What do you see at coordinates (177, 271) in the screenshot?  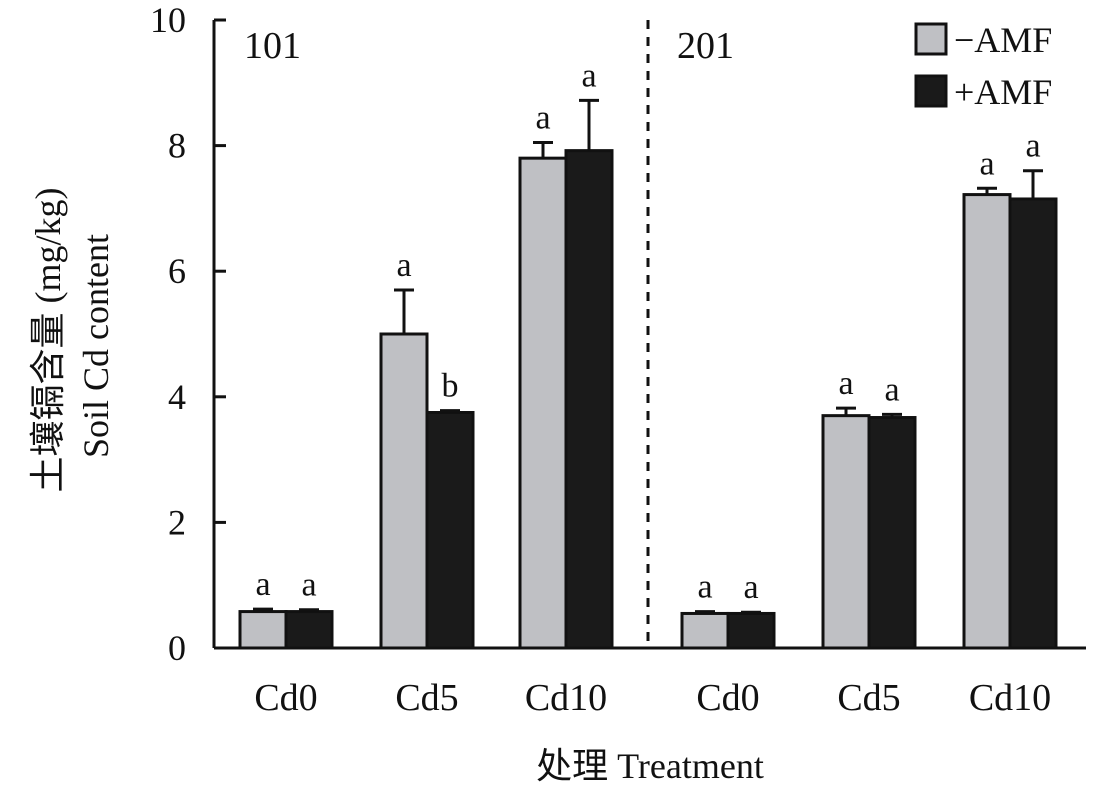 I see `y-tick-label: 6` at bounding box center [177, 271].